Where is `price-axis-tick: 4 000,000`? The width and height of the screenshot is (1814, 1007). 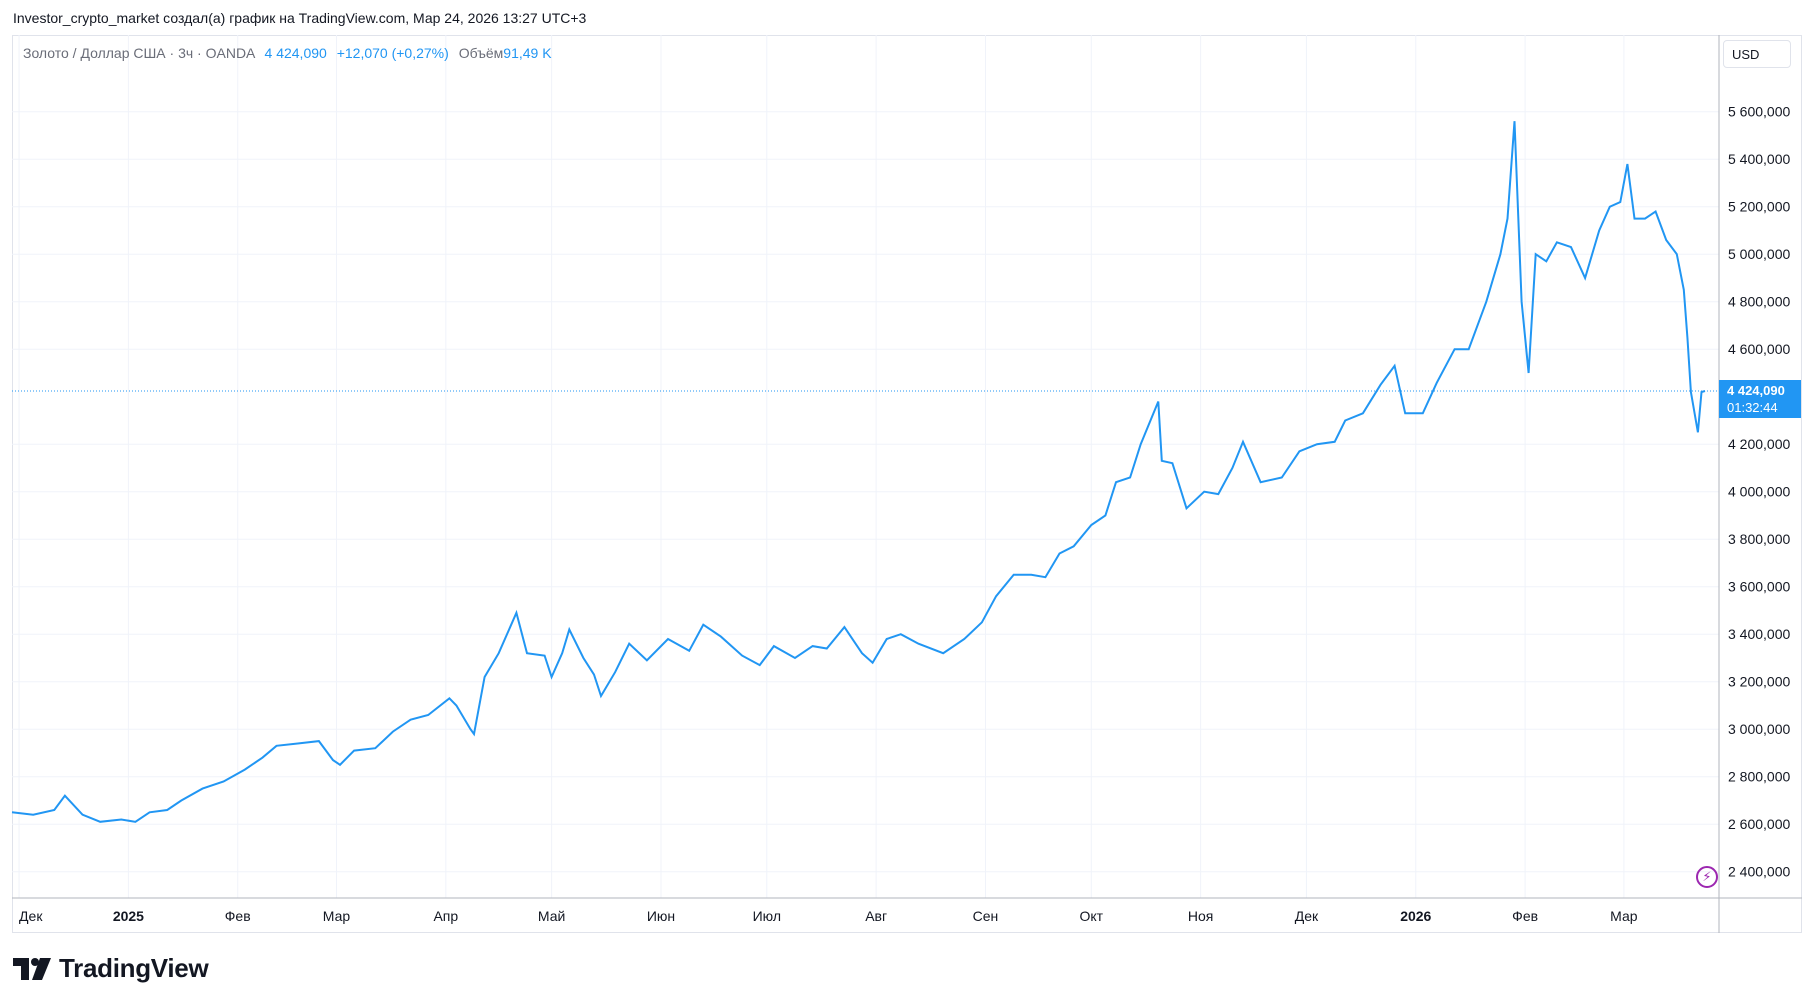 price-axis-tick: 4 000,000 is located at coordinates (1759, 492).